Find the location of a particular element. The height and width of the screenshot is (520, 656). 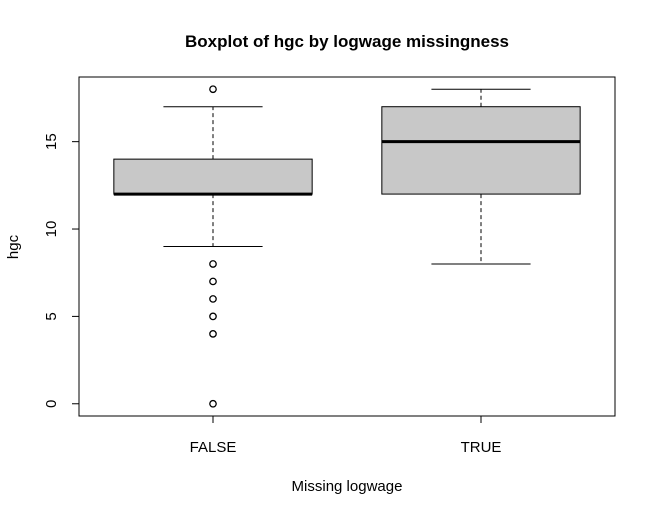

y-tick-label: 15 is located at coordinates (51, 141).